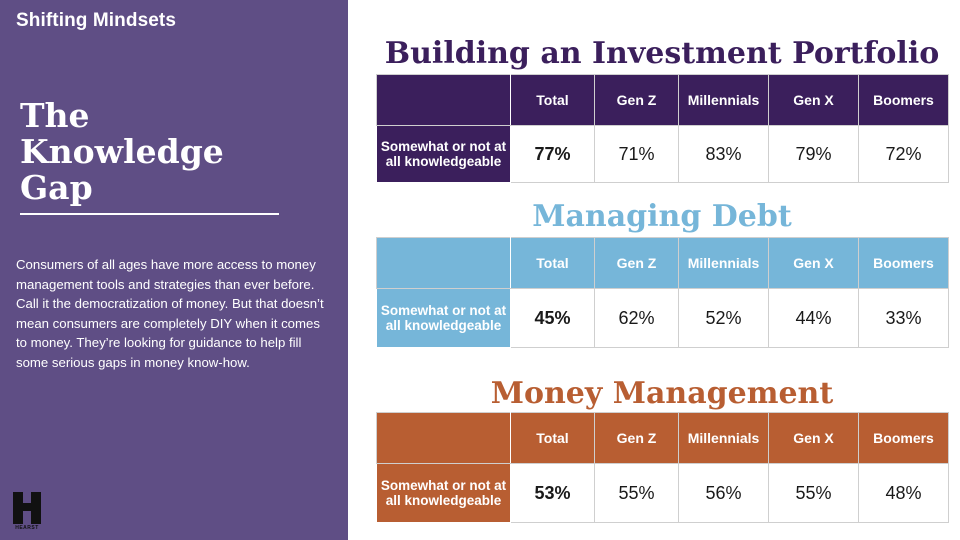 The height and width of the screenshot is (540, 960). What do you see at coordinates (813, 318) in the screenshot?
I see `cell-gen-x: 44%` at bounding box center [813, 318].